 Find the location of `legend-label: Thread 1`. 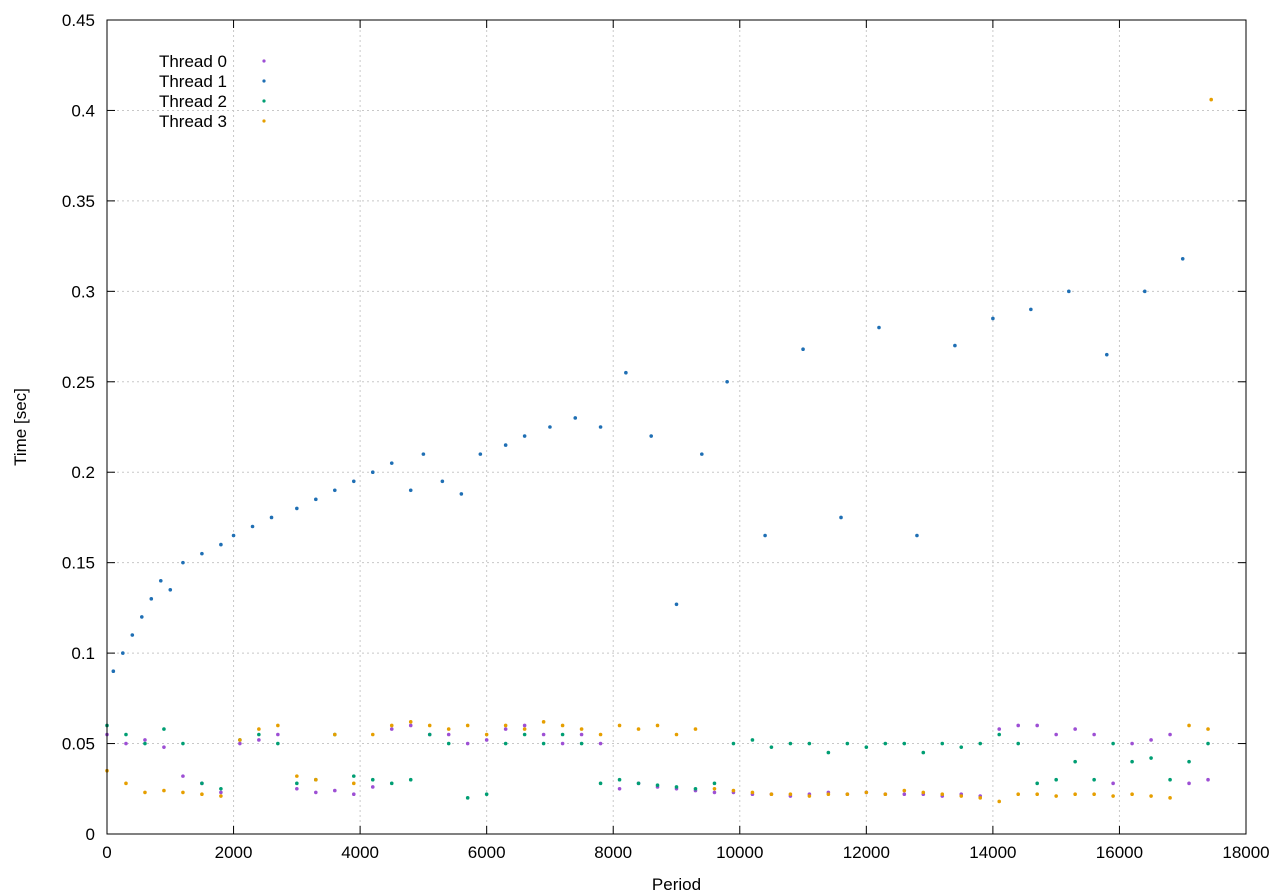

legend-label: Thread 1 is located at coordinates (193, 81).